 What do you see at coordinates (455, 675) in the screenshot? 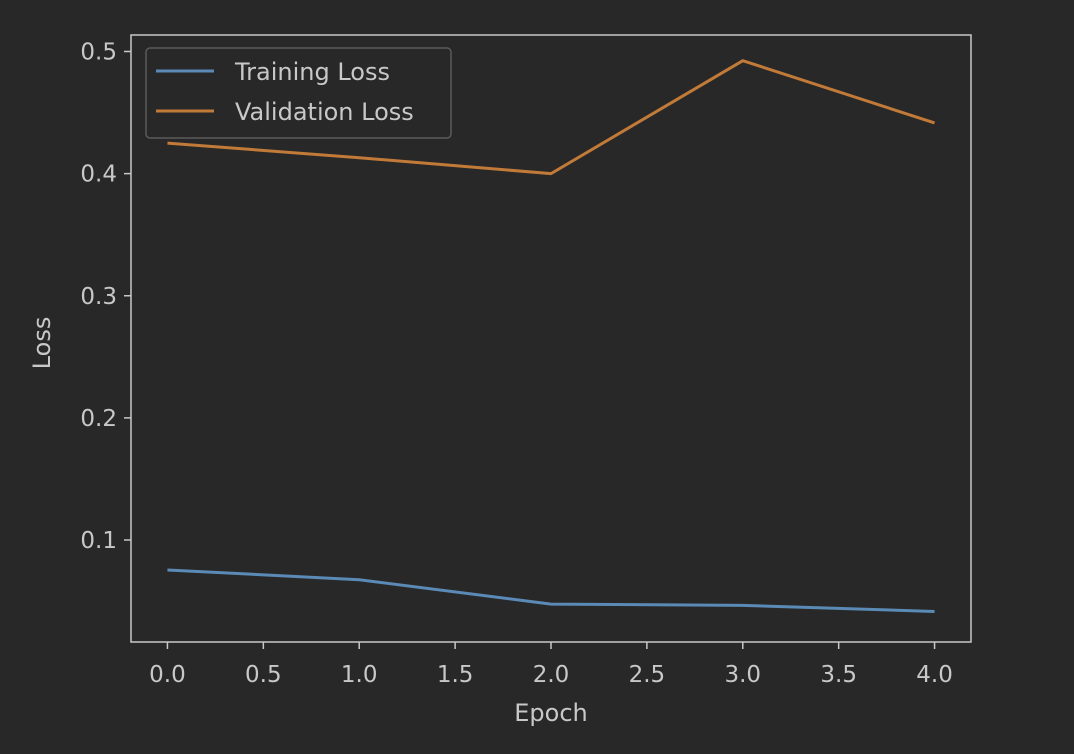
I see `x-tick-label: 1.5` at bounding box center [455, 675].